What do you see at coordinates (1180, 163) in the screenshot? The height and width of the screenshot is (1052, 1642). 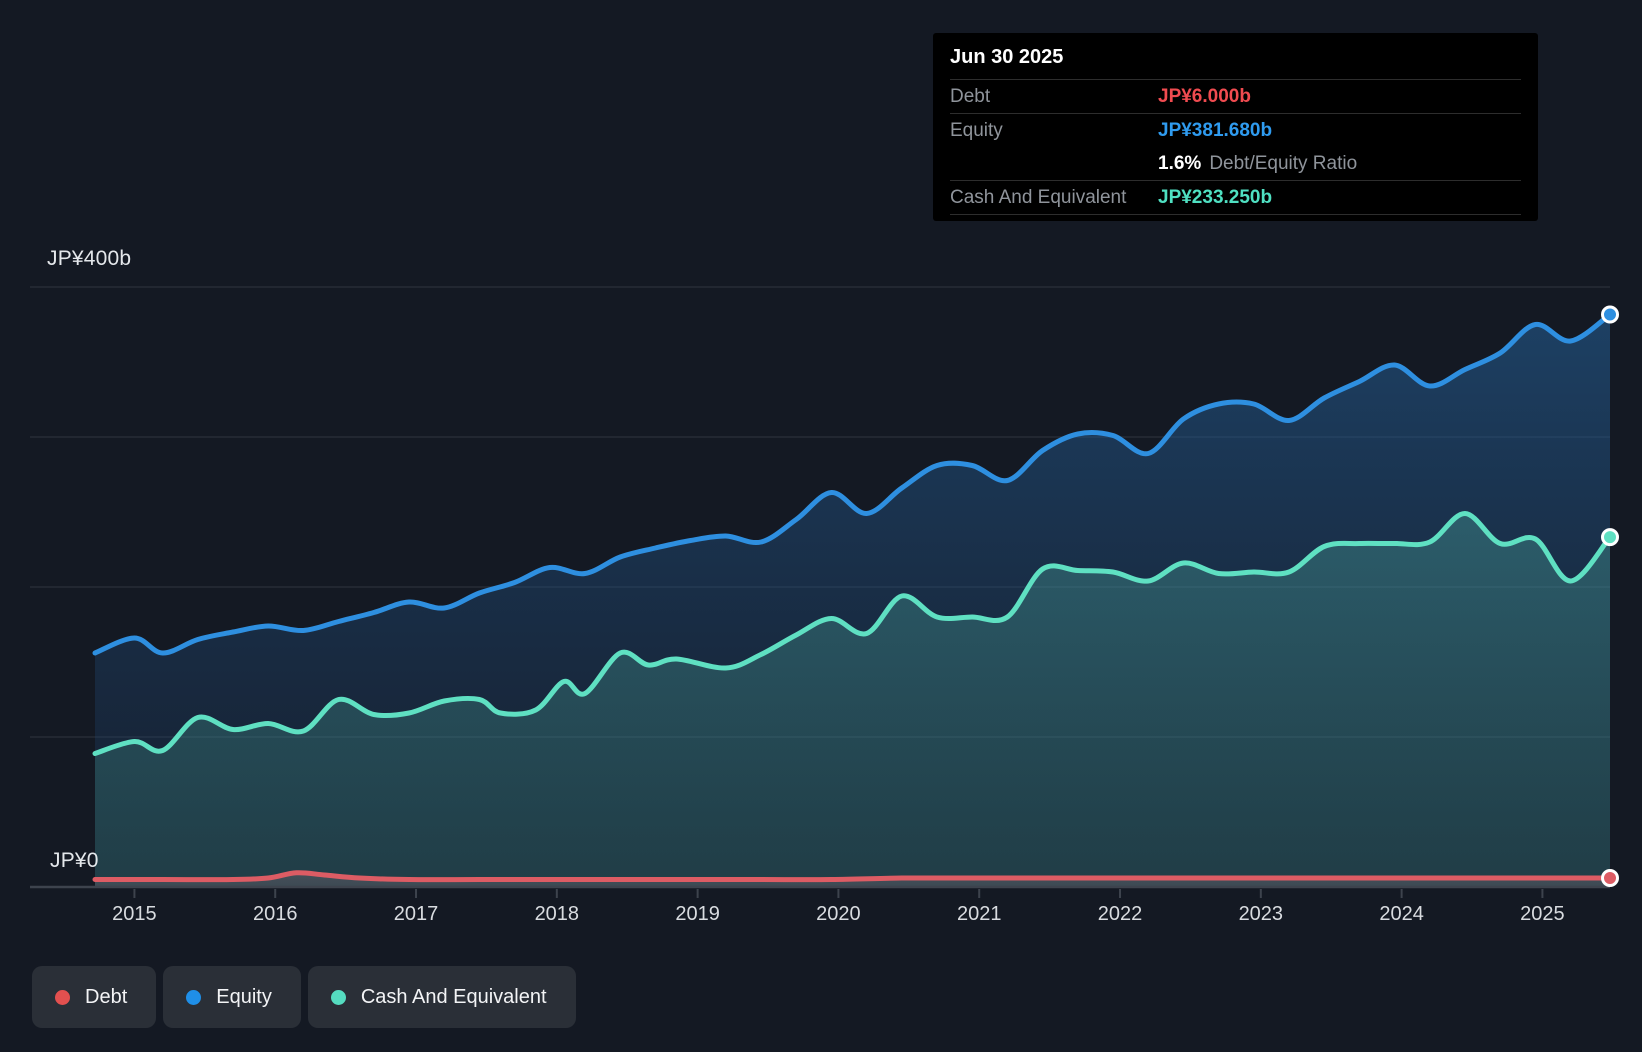 I see `debt-equity-ratio-value: 1.6%` at bounding box center [1180, 163].